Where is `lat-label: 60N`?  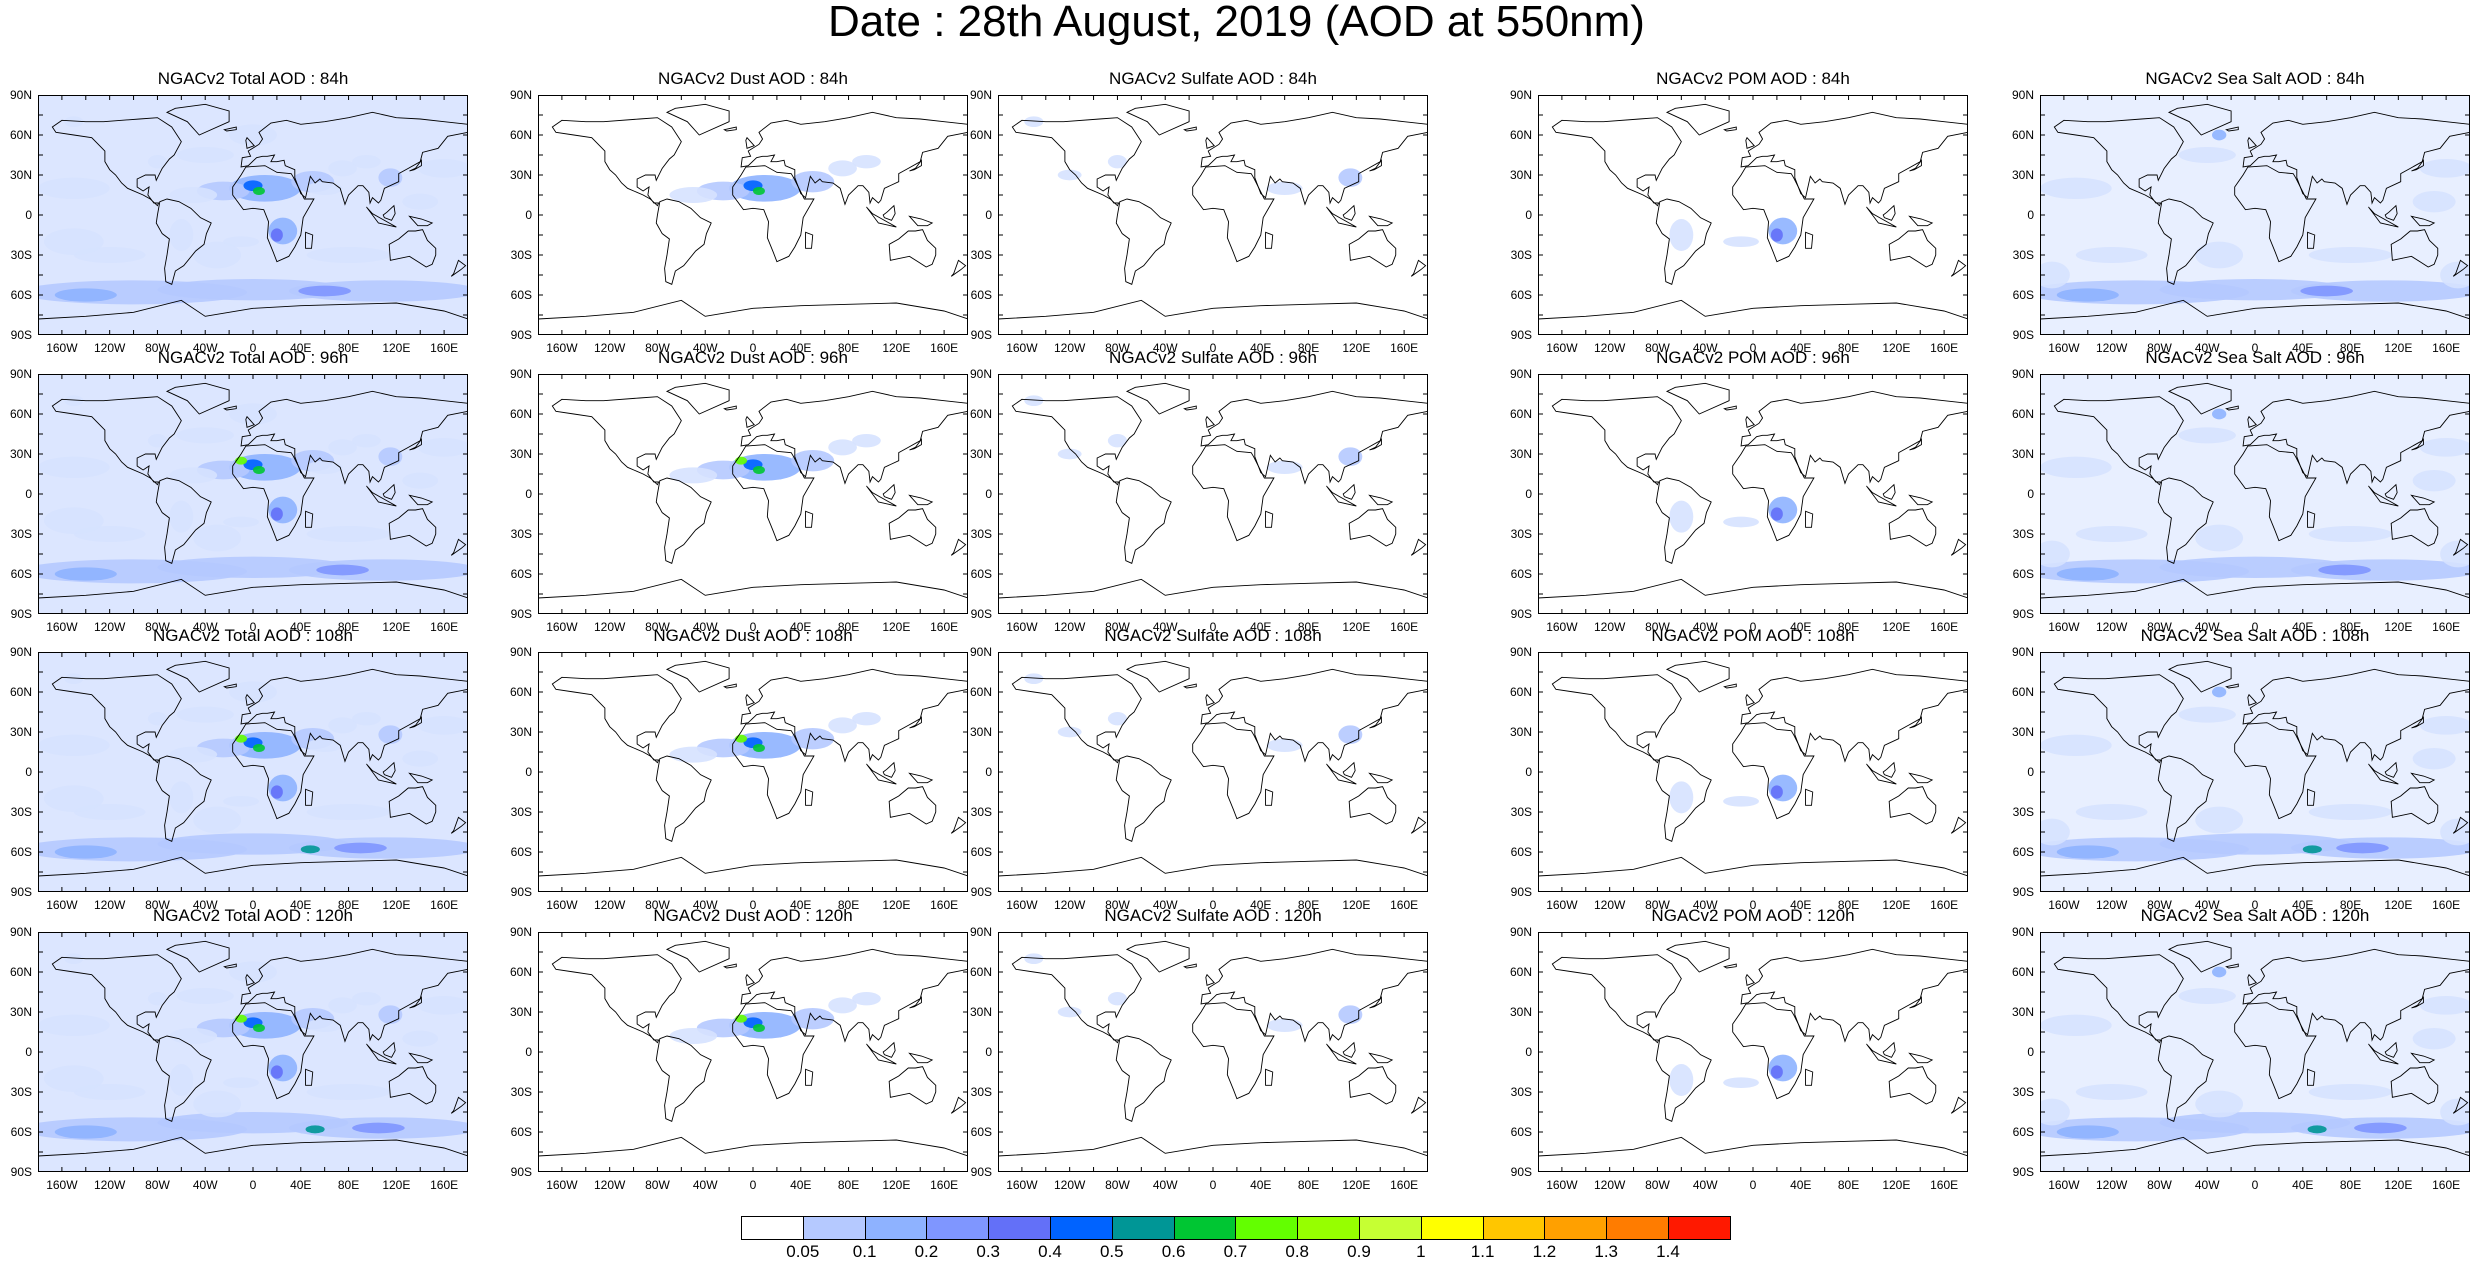
lat-label: 60N is located at coordinates (980, 135).